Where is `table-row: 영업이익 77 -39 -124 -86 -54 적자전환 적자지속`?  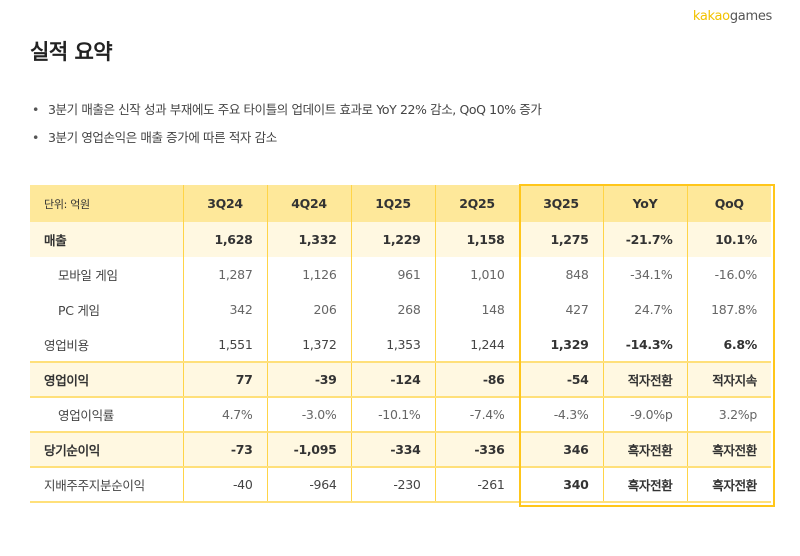
table-row: 영업이익 77 -39 -124 -86 -54 적자전환 적자지속 is located at coordinates (400, 380).